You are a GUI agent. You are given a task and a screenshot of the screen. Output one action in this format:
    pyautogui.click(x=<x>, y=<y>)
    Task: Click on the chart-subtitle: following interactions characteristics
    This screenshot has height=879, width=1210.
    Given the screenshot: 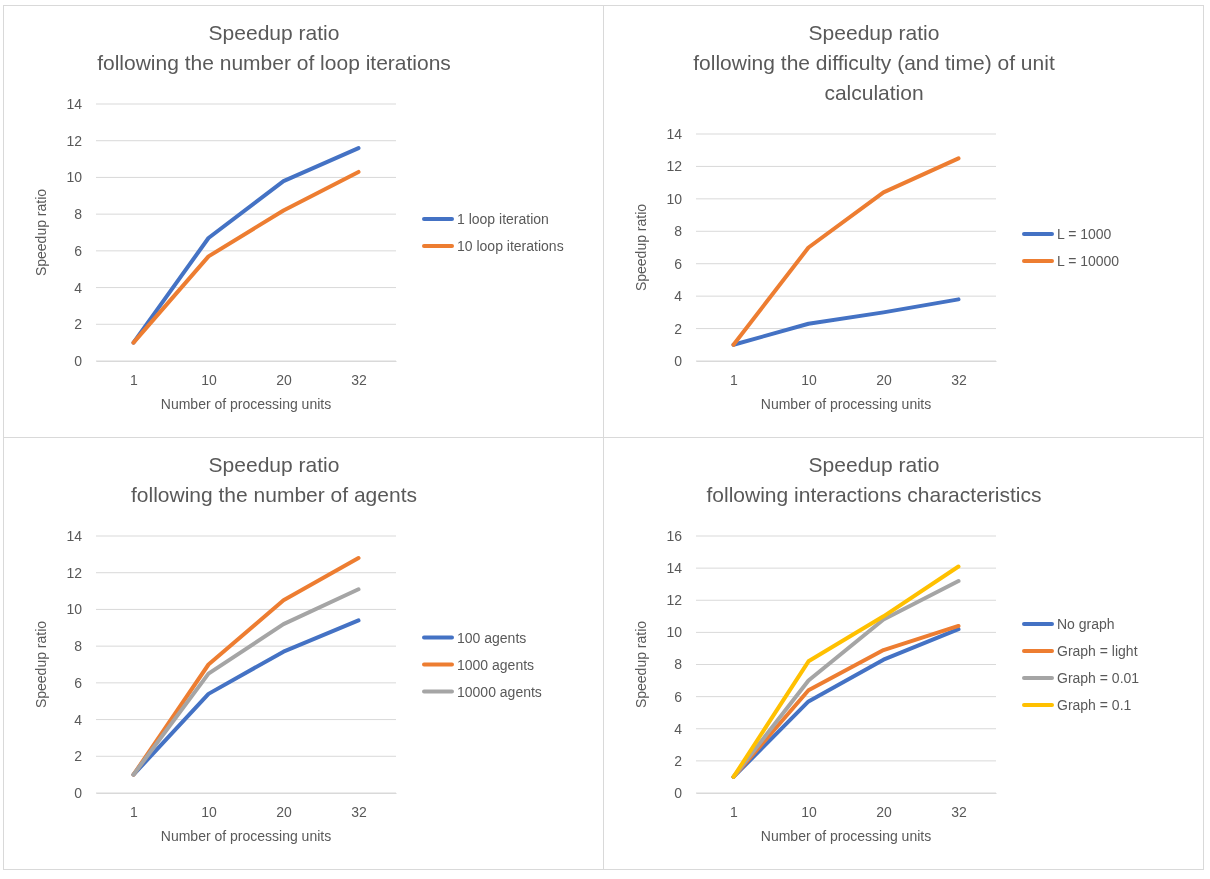 What is the action you would take?
    pyautogui.click(x=874, y=494)
    